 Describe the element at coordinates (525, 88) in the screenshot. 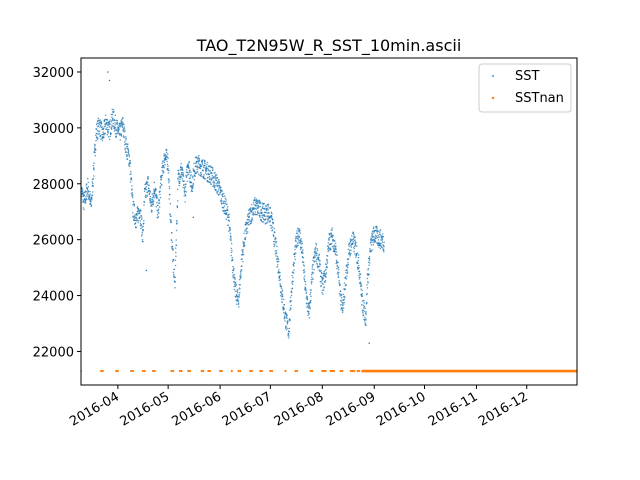

I see `legend-box` at that location.